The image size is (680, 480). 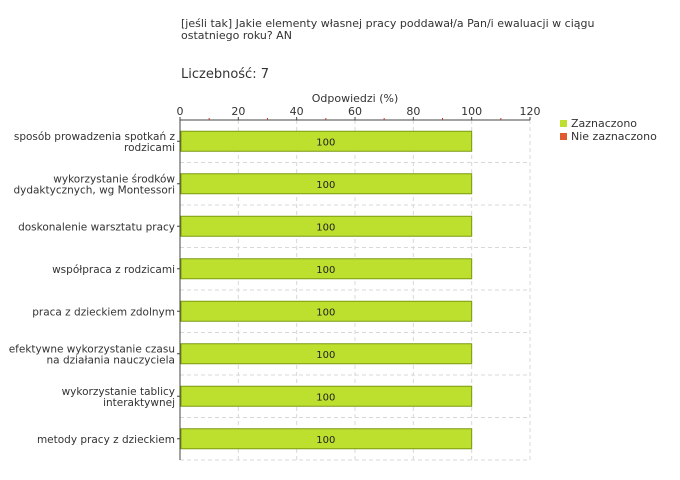 I want to click on category-label-line: interaktywnej, so click(x=139, y=403).